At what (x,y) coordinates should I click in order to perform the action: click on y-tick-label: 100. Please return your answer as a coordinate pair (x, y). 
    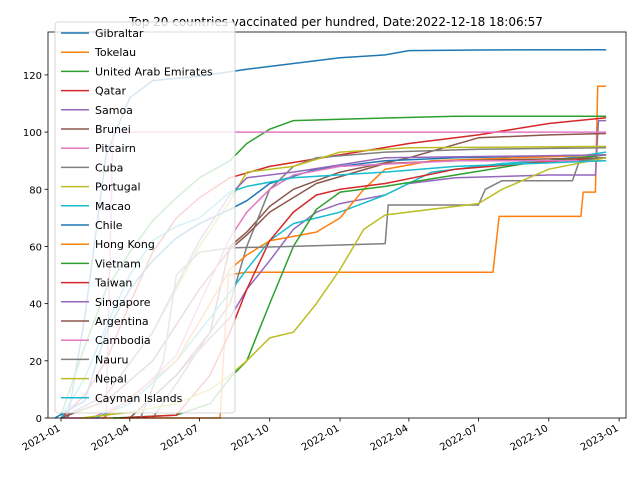
    Looking at the image, I should click on (32, 133).